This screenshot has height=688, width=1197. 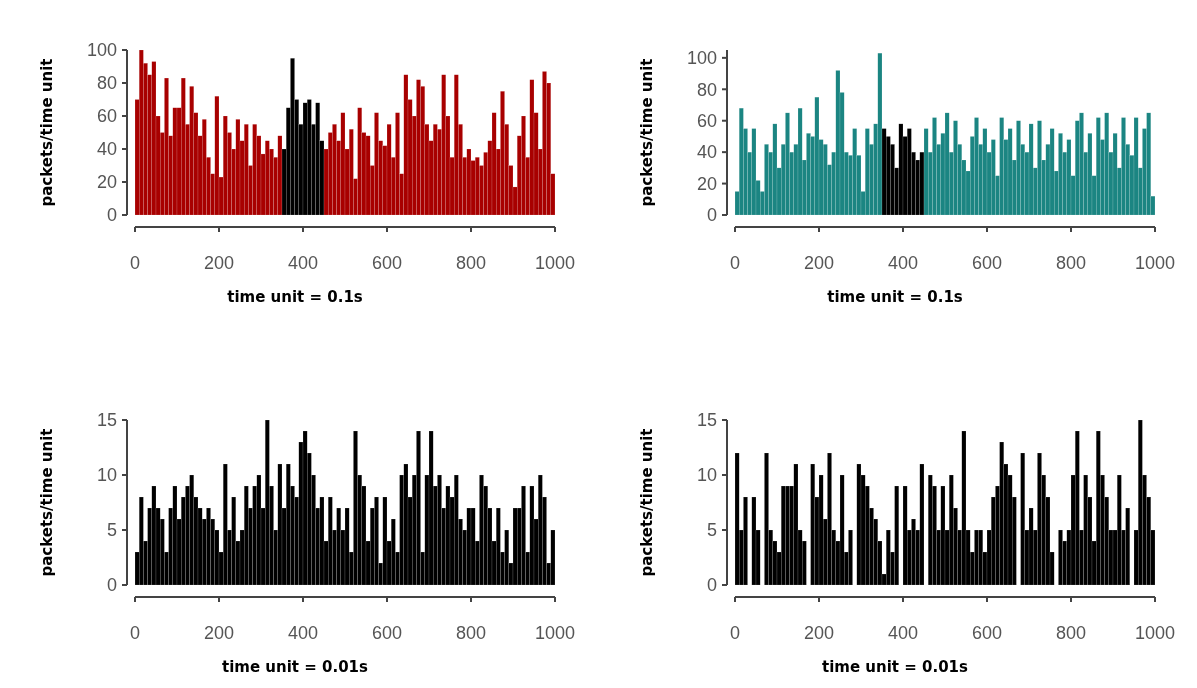 What do you see at coordinates (106, 475) in the screenshot?
I see `y-tick-label: 10` at bounding box center [106, 475].